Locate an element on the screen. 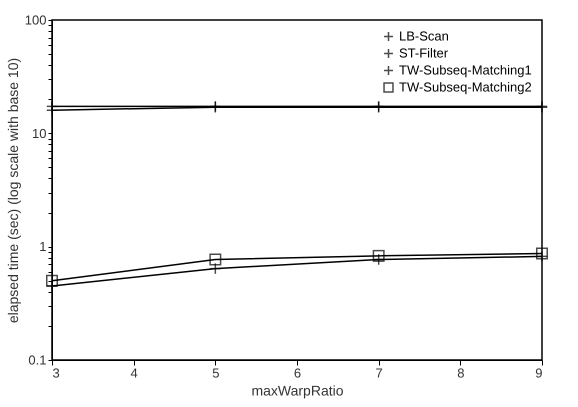 Image resolution: width=578 pixels, height=407 pixels. y-axis-title: elapsed time (sec) (log scale with base 10) is located at coordinates (12, 191).